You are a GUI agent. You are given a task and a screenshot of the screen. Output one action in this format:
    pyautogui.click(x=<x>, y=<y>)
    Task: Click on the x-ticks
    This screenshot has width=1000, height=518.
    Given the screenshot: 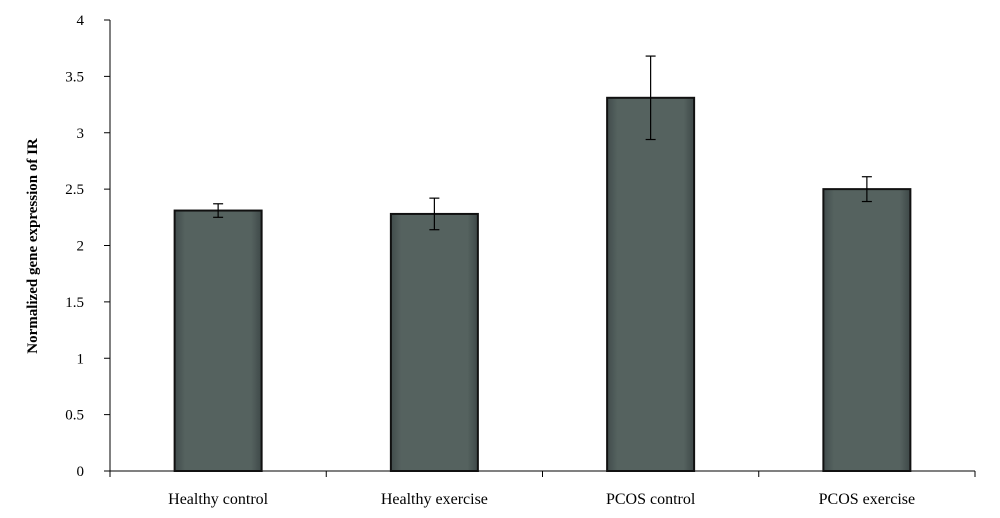 What is the action you would take?
    pyautogui.click(x=542, y=474)
    